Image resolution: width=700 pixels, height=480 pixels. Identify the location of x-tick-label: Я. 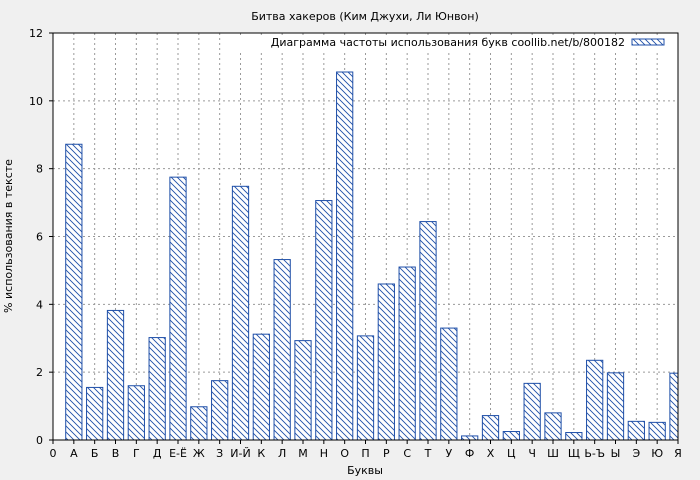
(678, 453).